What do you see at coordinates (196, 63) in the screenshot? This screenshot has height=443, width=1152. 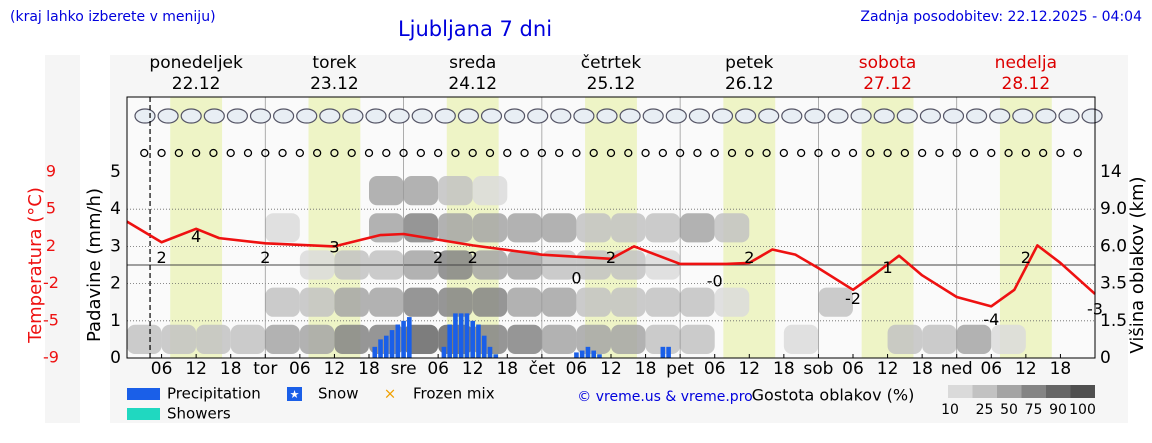 I see `day-name: ponedeljek` at bounding box center [196, 63].